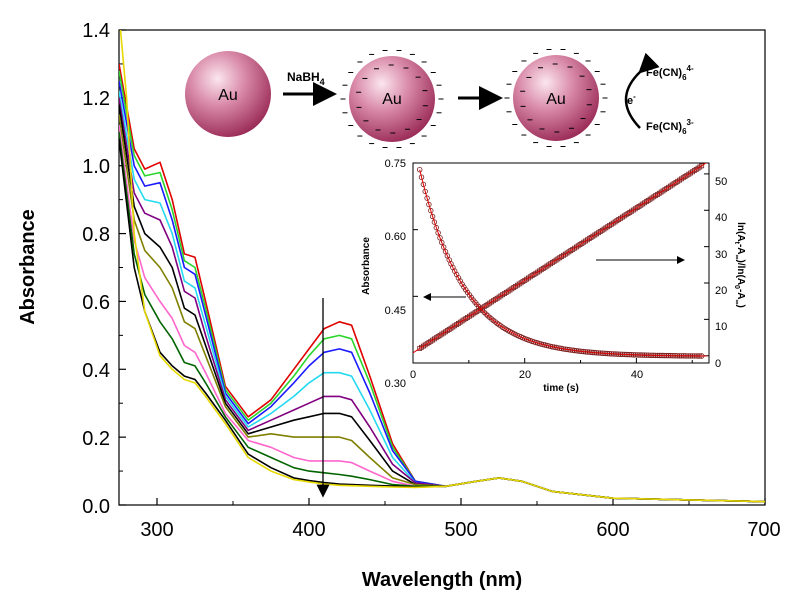  Describe the element at coordinates (460, 530) in the screenshot. I see `x-tick-label-500: 500` at that location.